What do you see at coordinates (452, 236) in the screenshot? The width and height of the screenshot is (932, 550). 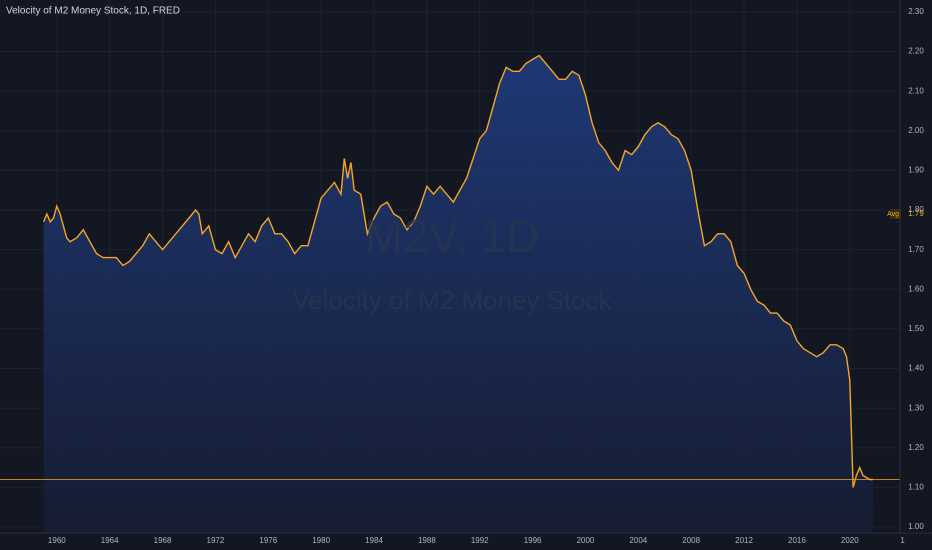 I see `watermark: M2V, 1D` at bounding box center [452, 236].